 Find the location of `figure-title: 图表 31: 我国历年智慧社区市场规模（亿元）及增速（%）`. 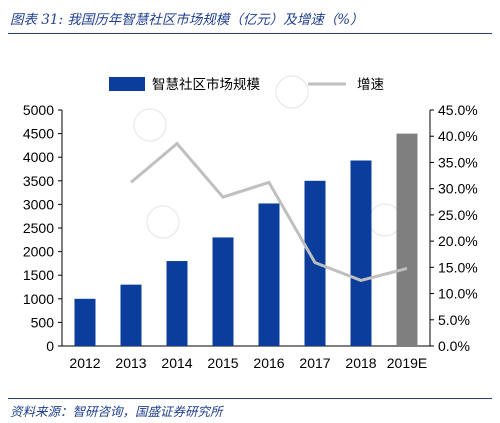

figure-title: 图表 31: 我国历年智慧社区市场规模（亿元）及增速（%） is located at coordinates (187, 20).